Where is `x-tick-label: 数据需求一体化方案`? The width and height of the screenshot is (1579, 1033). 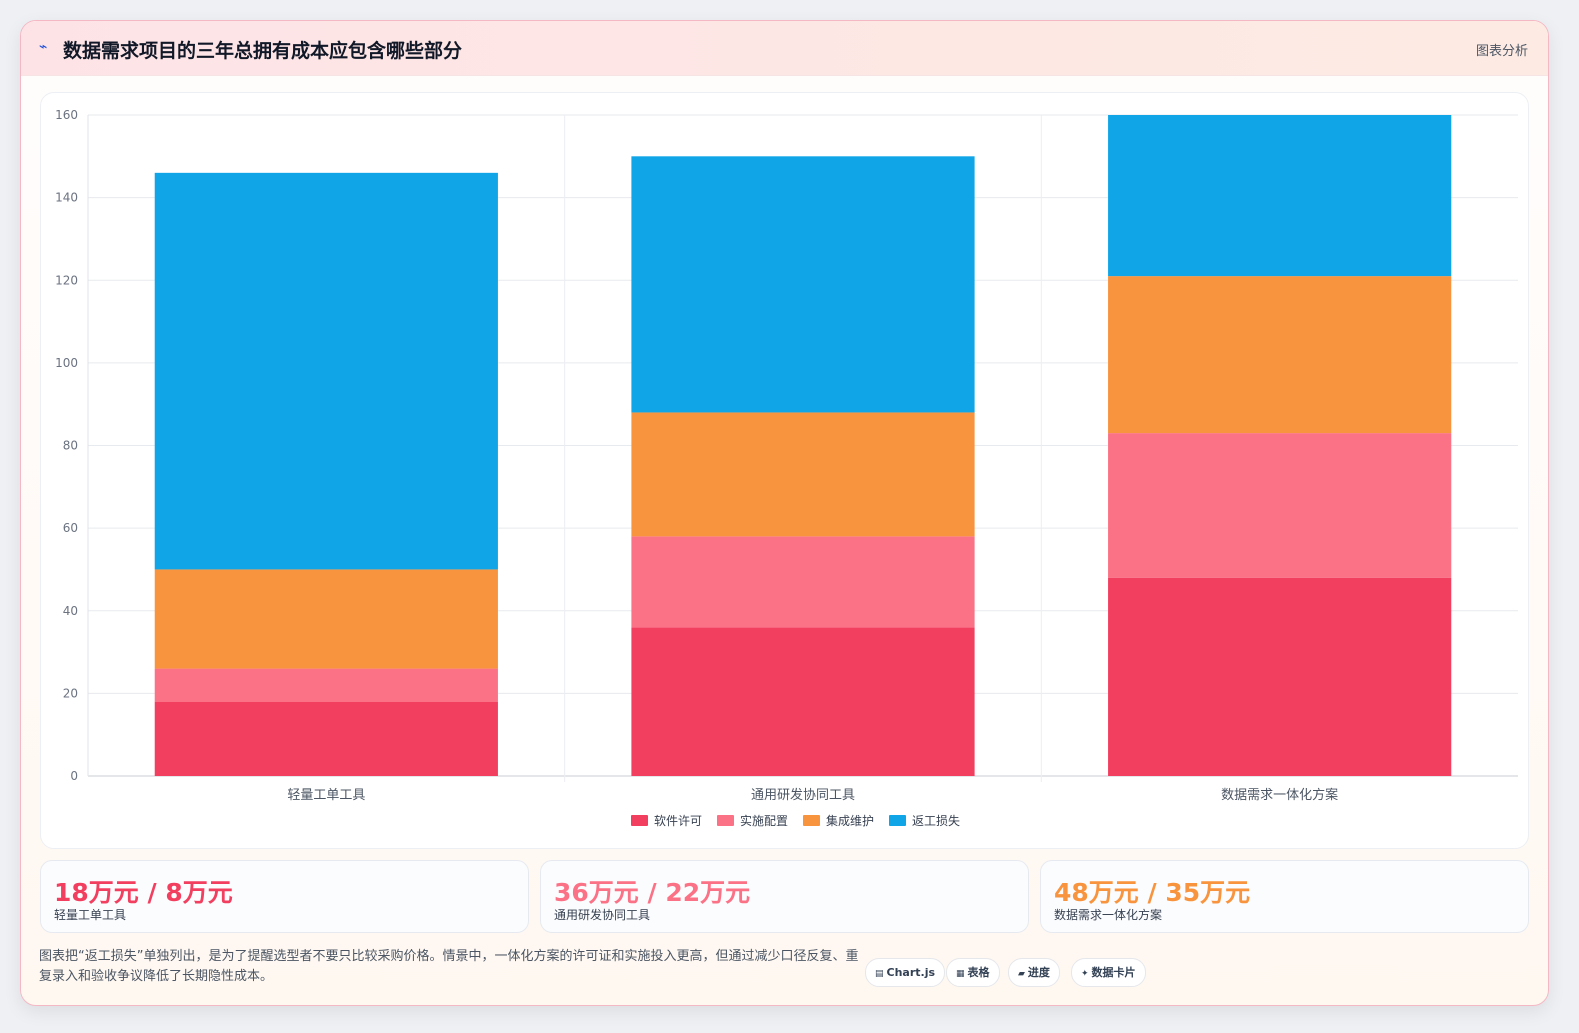
x-tick-label: 数据需求一体化方案 is located at coordinates (1279, 795).